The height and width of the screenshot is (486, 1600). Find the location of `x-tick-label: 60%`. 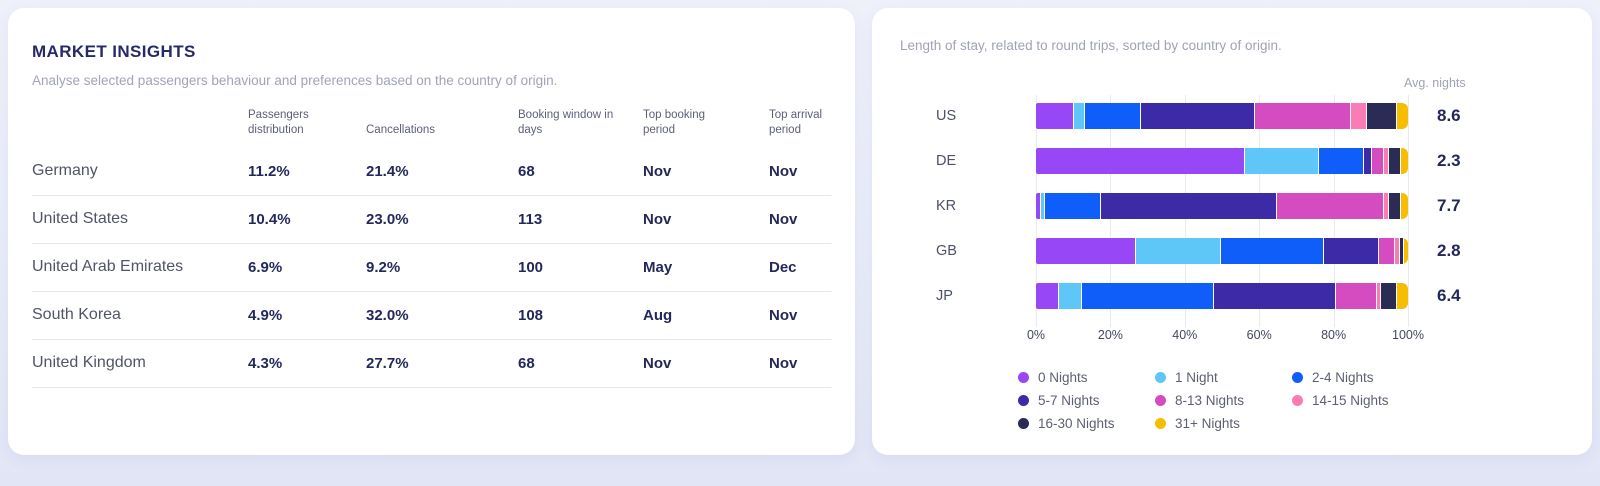

x-tick-label: 60% is located at coordinates (1259, 335).